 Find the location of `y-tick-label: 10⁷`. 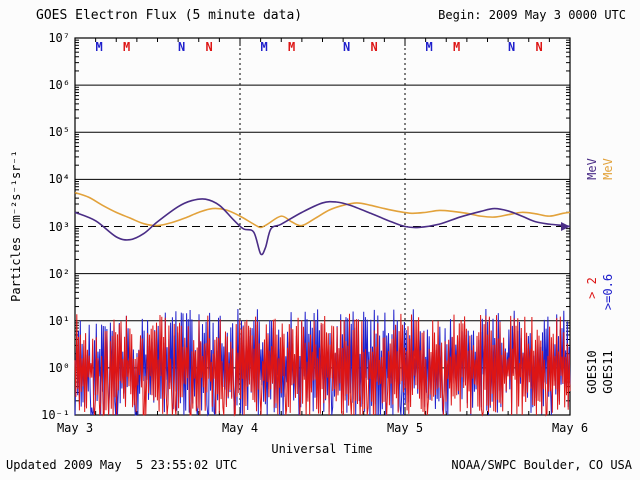

y-tick-label: 10⁷ is located at coordinates (59, 38).